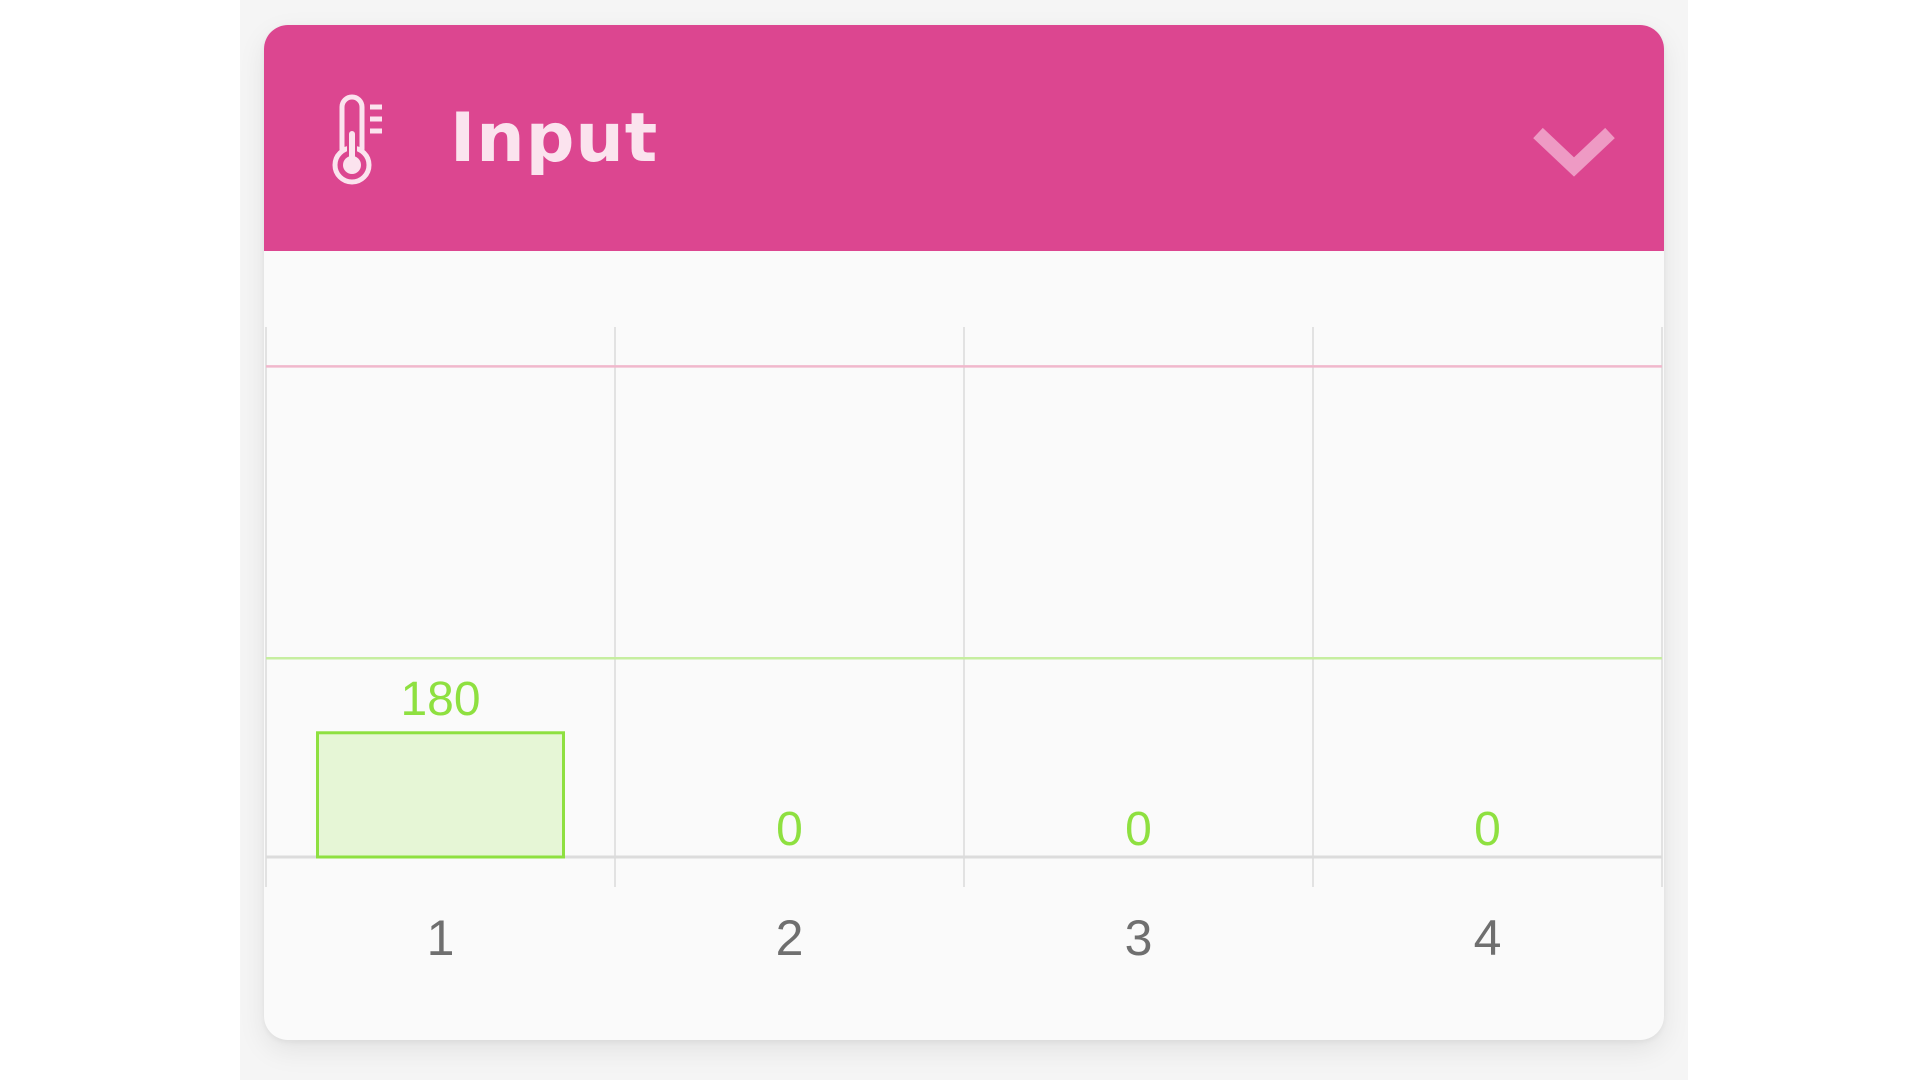  What do you see at coordinates (441, 938) in the screenshot?
I see `x-tick-label-1: 1` at bounding box center [441, 938].